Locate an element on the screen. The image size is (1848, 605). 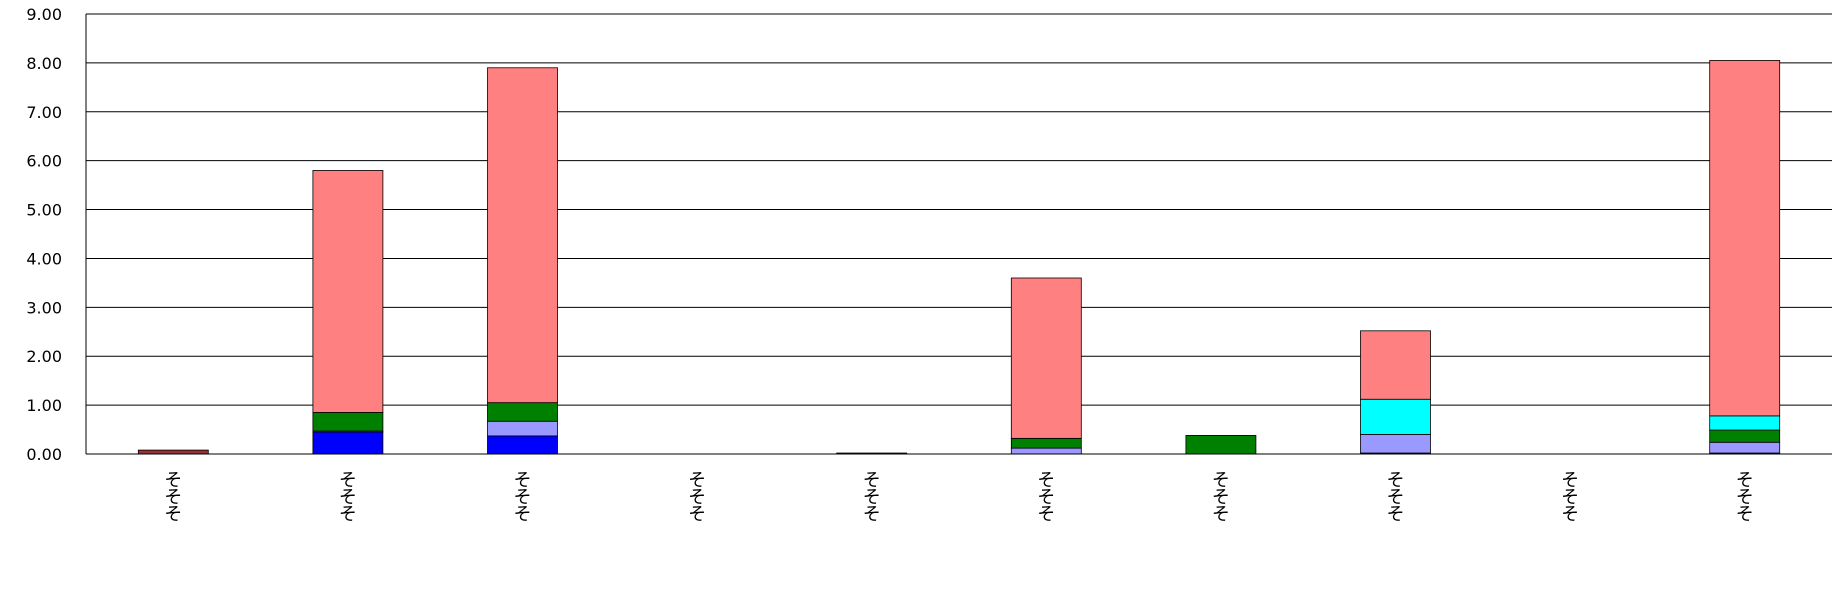
y-tick-label: 1.00 is located at coordinates (44, 405).